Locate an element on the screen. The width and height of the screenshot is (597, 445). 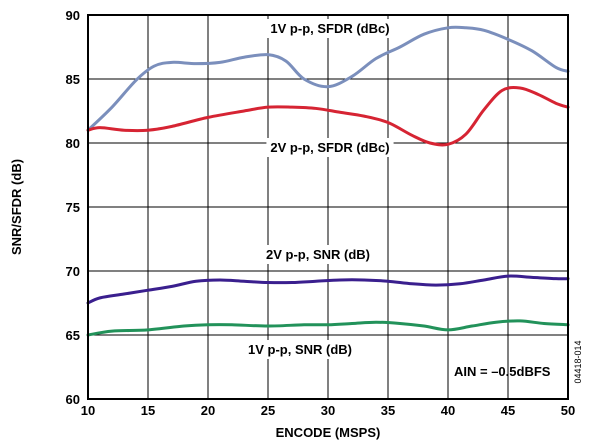
series-label-2v-sfdr: 2V p-p, SFDR (dBc) is located at coordinates (329, 147).